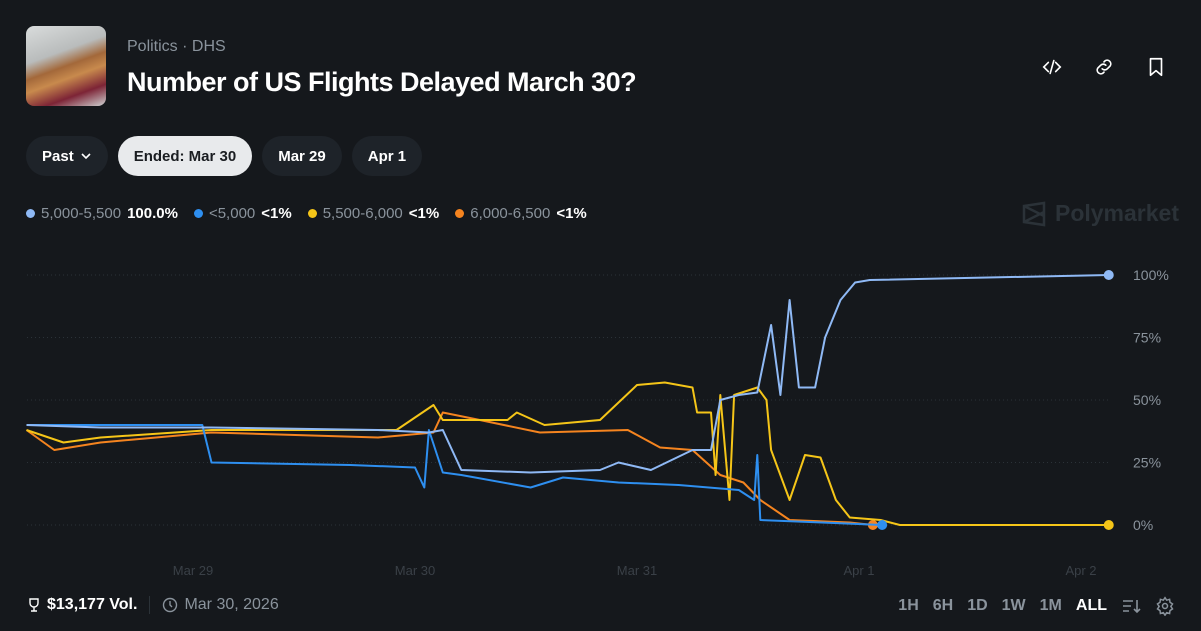 Image resolution: width=1201 pixels, height=631 pixels. What do you see at coordinates (1034, 213) in the screenshot?
I see `polymarket-logo-icon` at bounding box center [1034, 213].